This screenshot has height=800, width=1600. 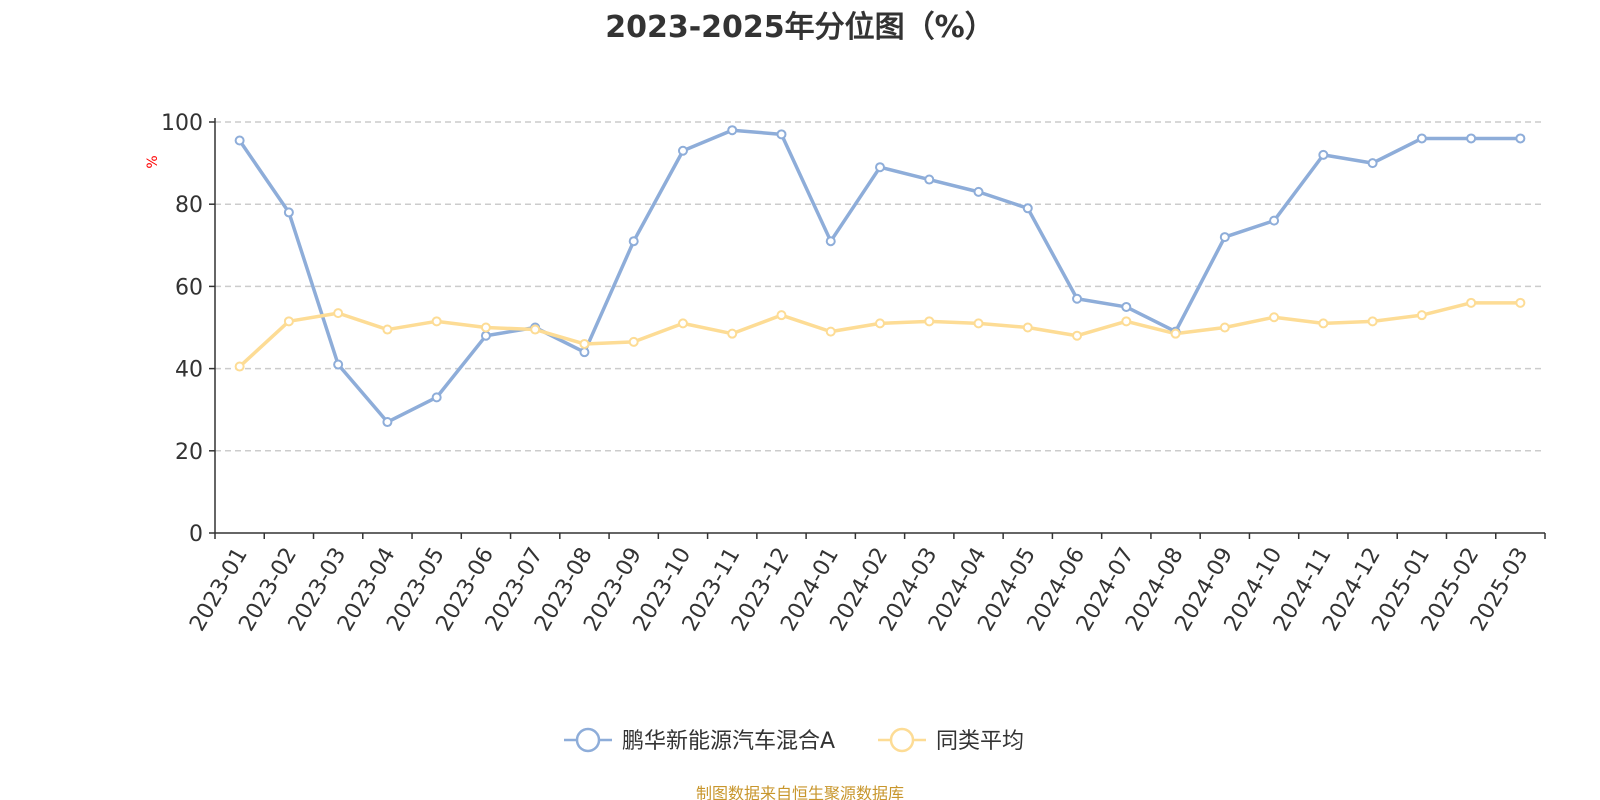 I want to click on y-tick-label: 0, so click(x=196, y=534).